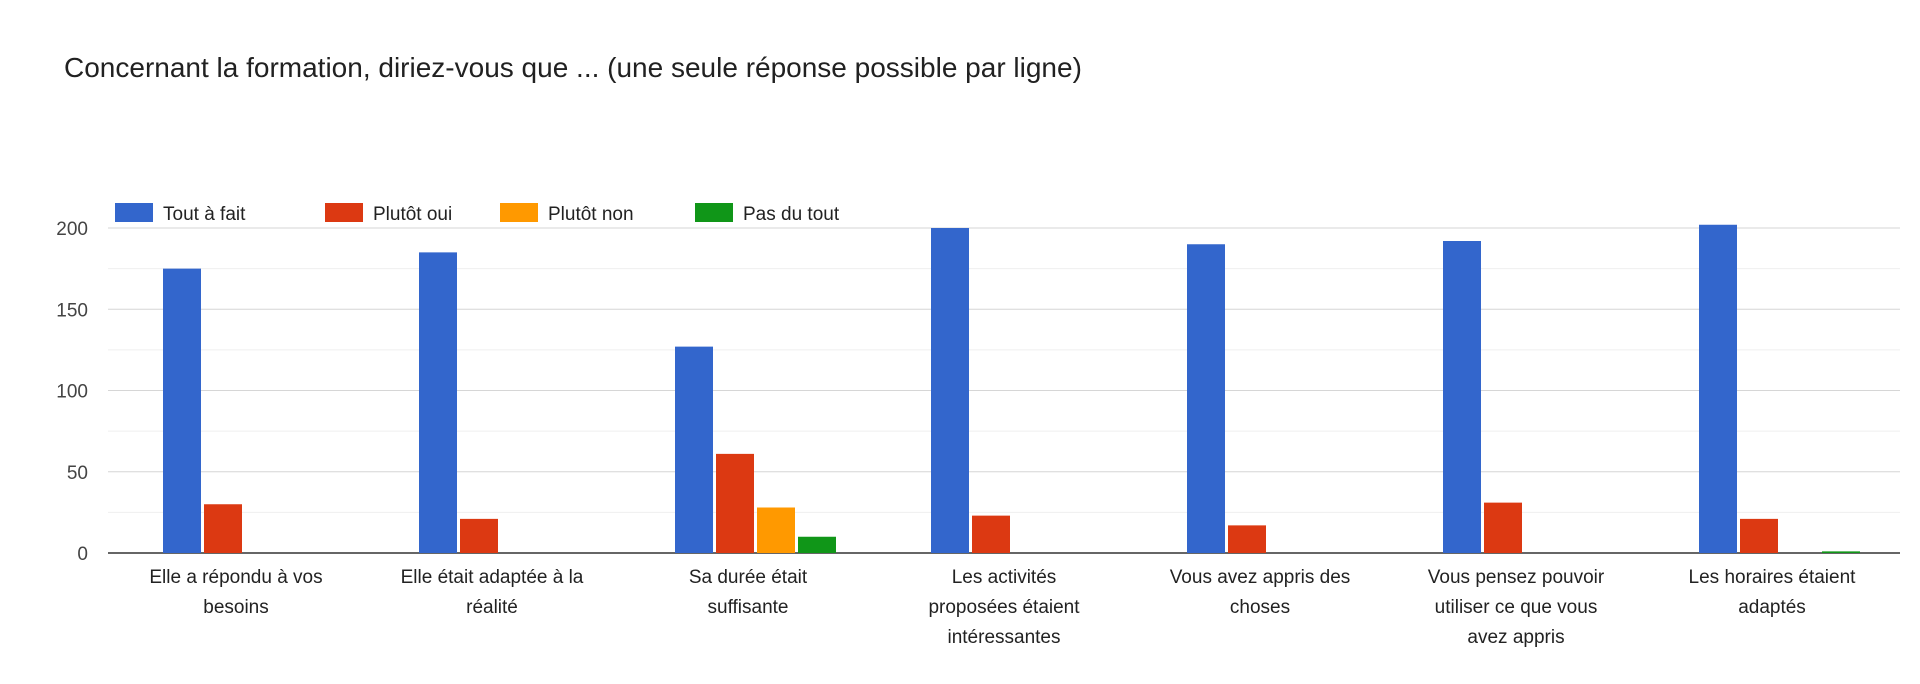 Image resolution: width=1920 pixels, height=684 pixels. I want to click on x-category-label: Sa durée était, so click(748, 577).